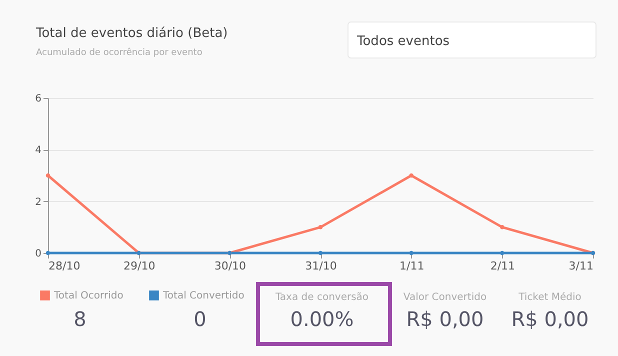 The height and width of the screenshot is (356, 618). I want to click on legend-label: Total Convertido, so click(203, 296).